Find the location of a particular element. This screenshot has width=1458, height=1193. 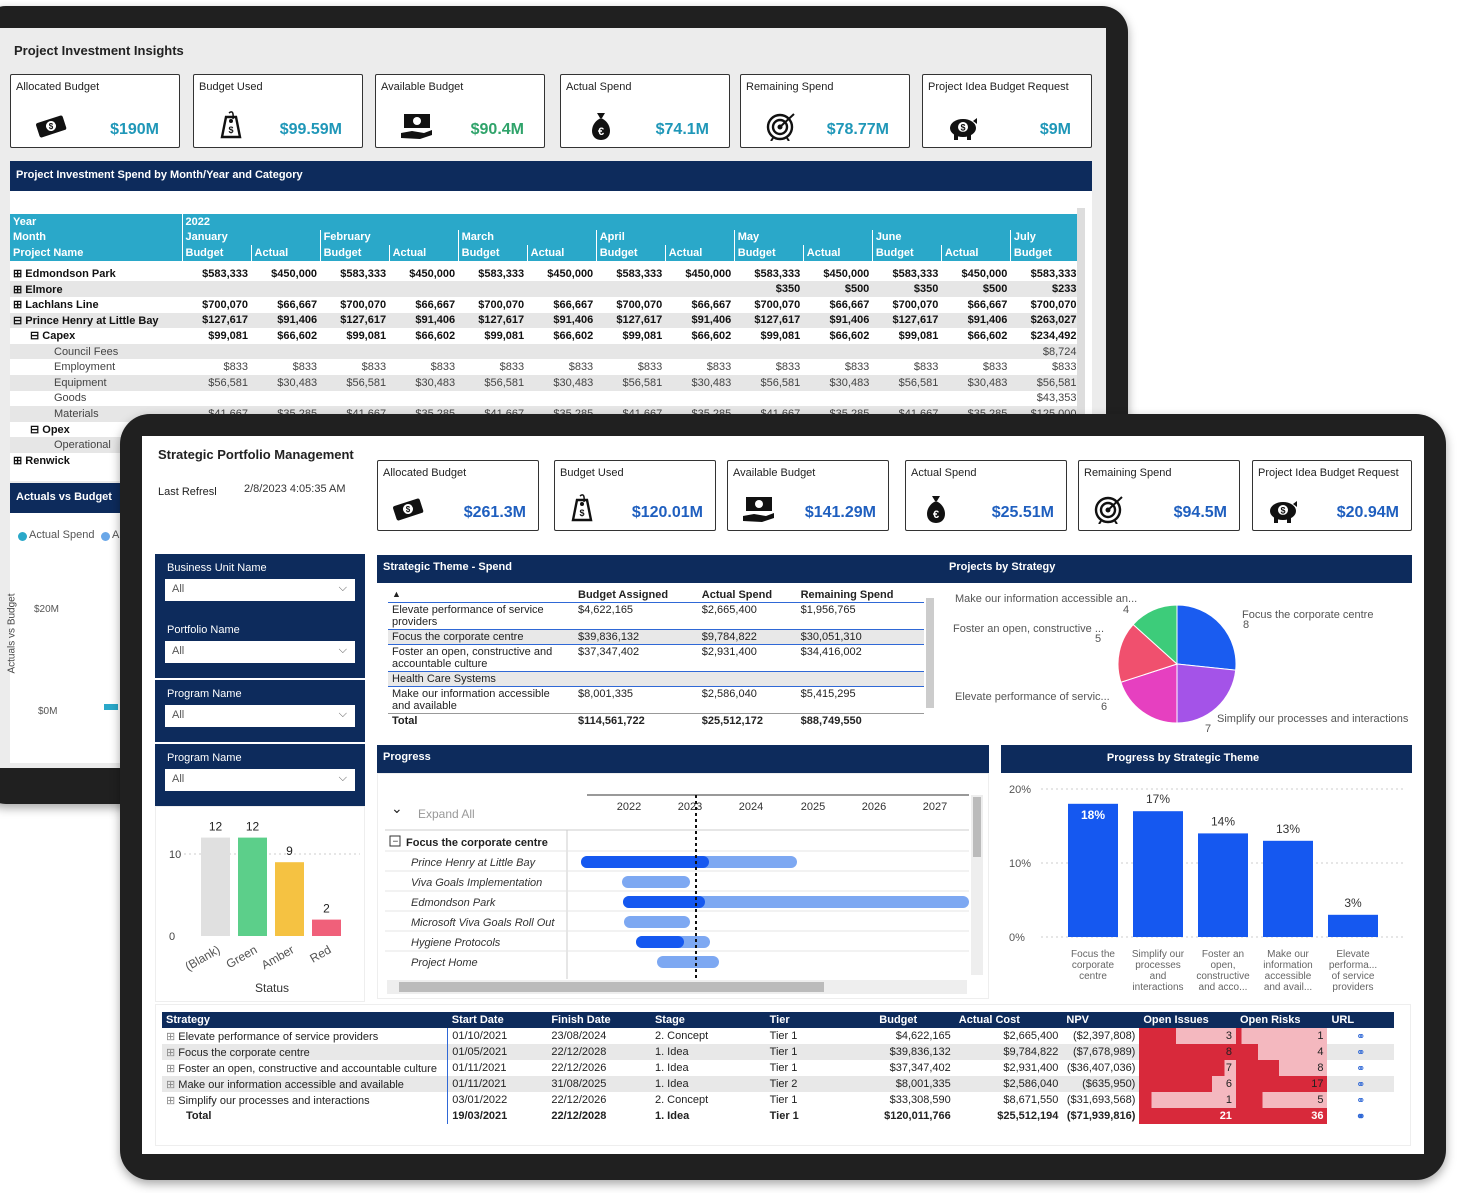

table-cell: 22/12/2026 is located at coordinates (579, 1100).